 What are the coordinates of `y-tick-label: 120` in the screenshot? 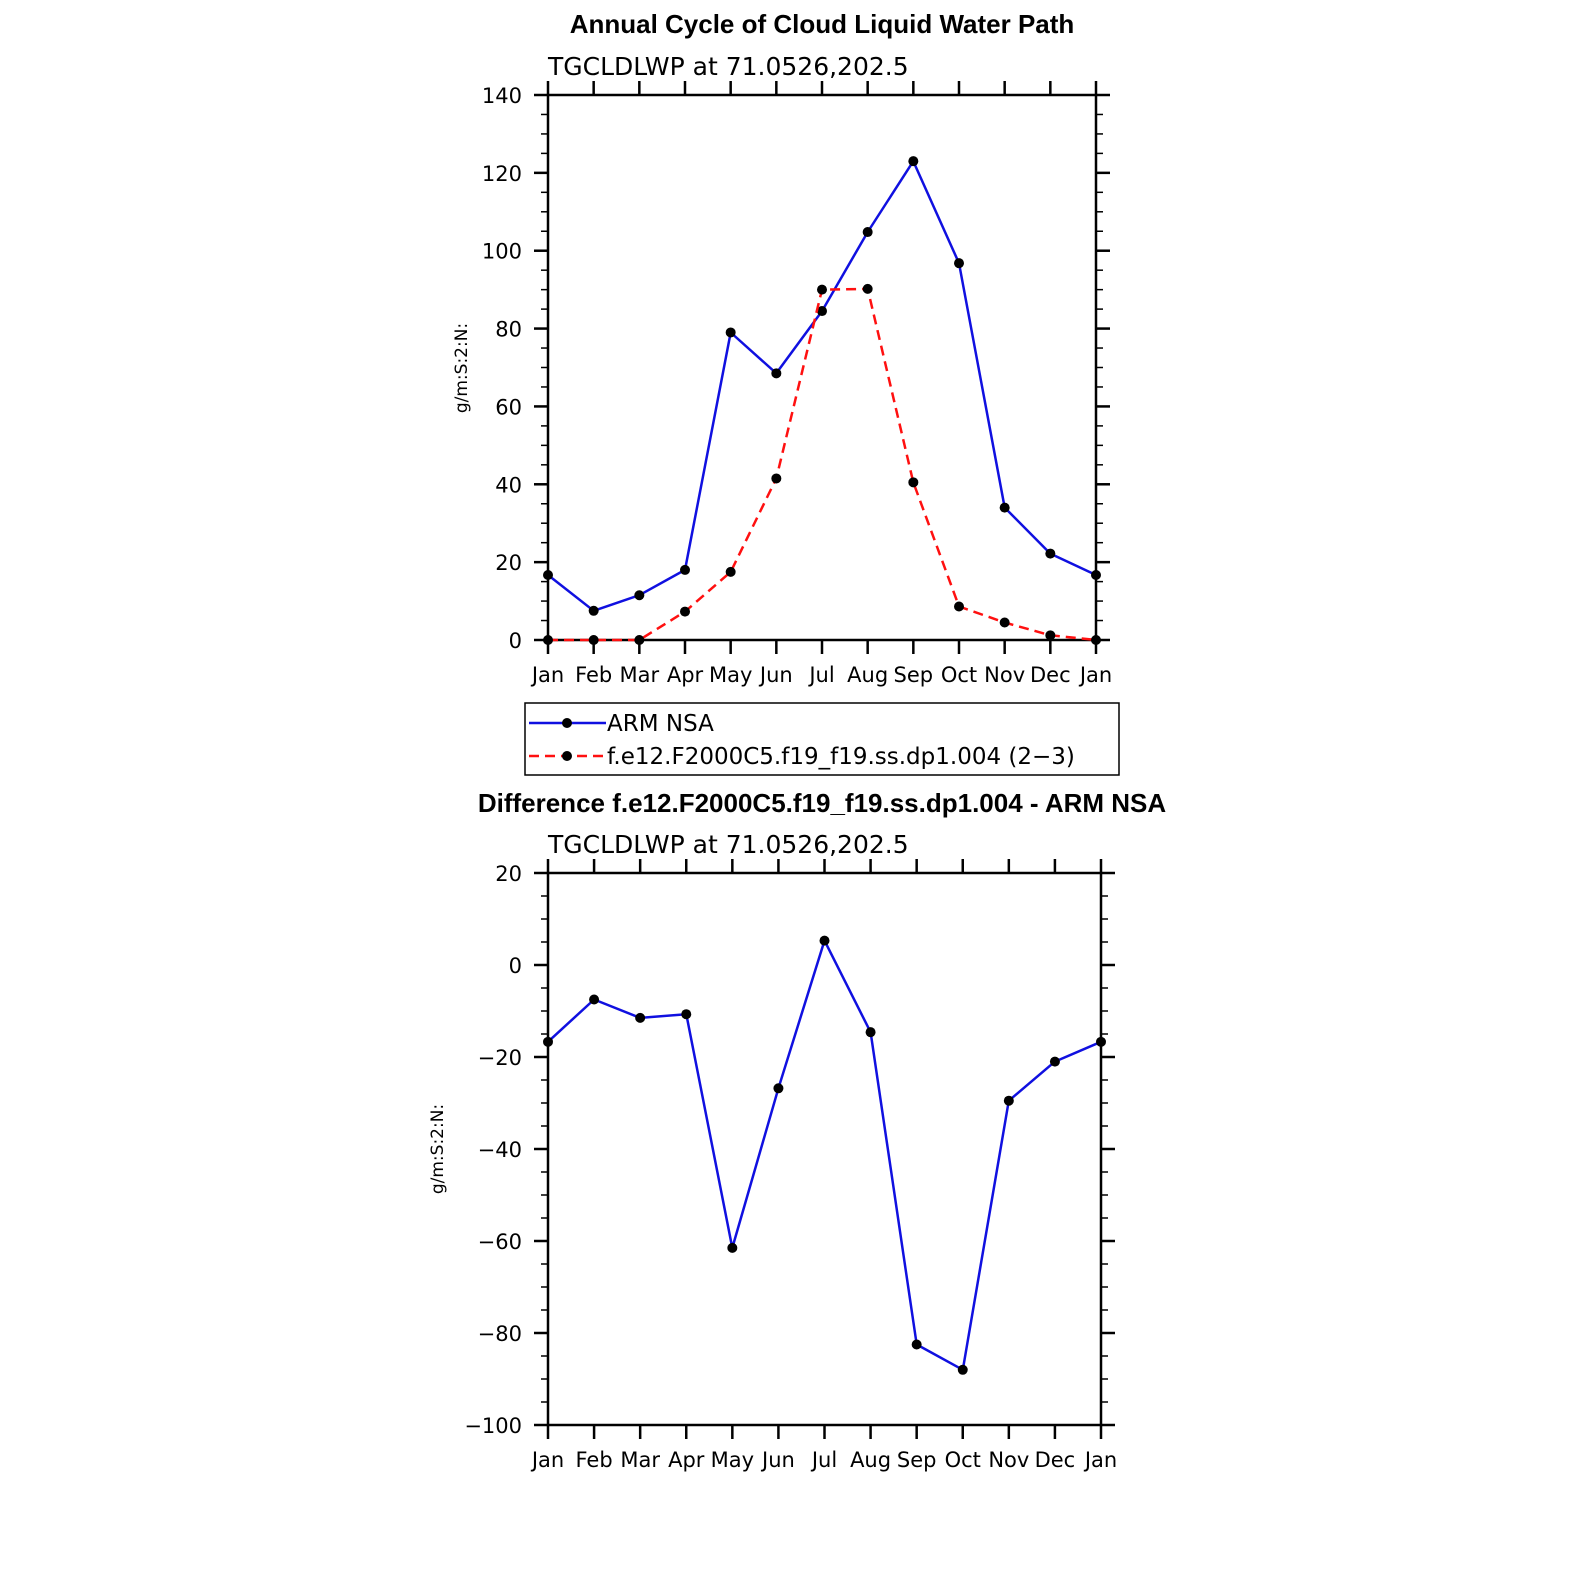 It's located at (502, 174).